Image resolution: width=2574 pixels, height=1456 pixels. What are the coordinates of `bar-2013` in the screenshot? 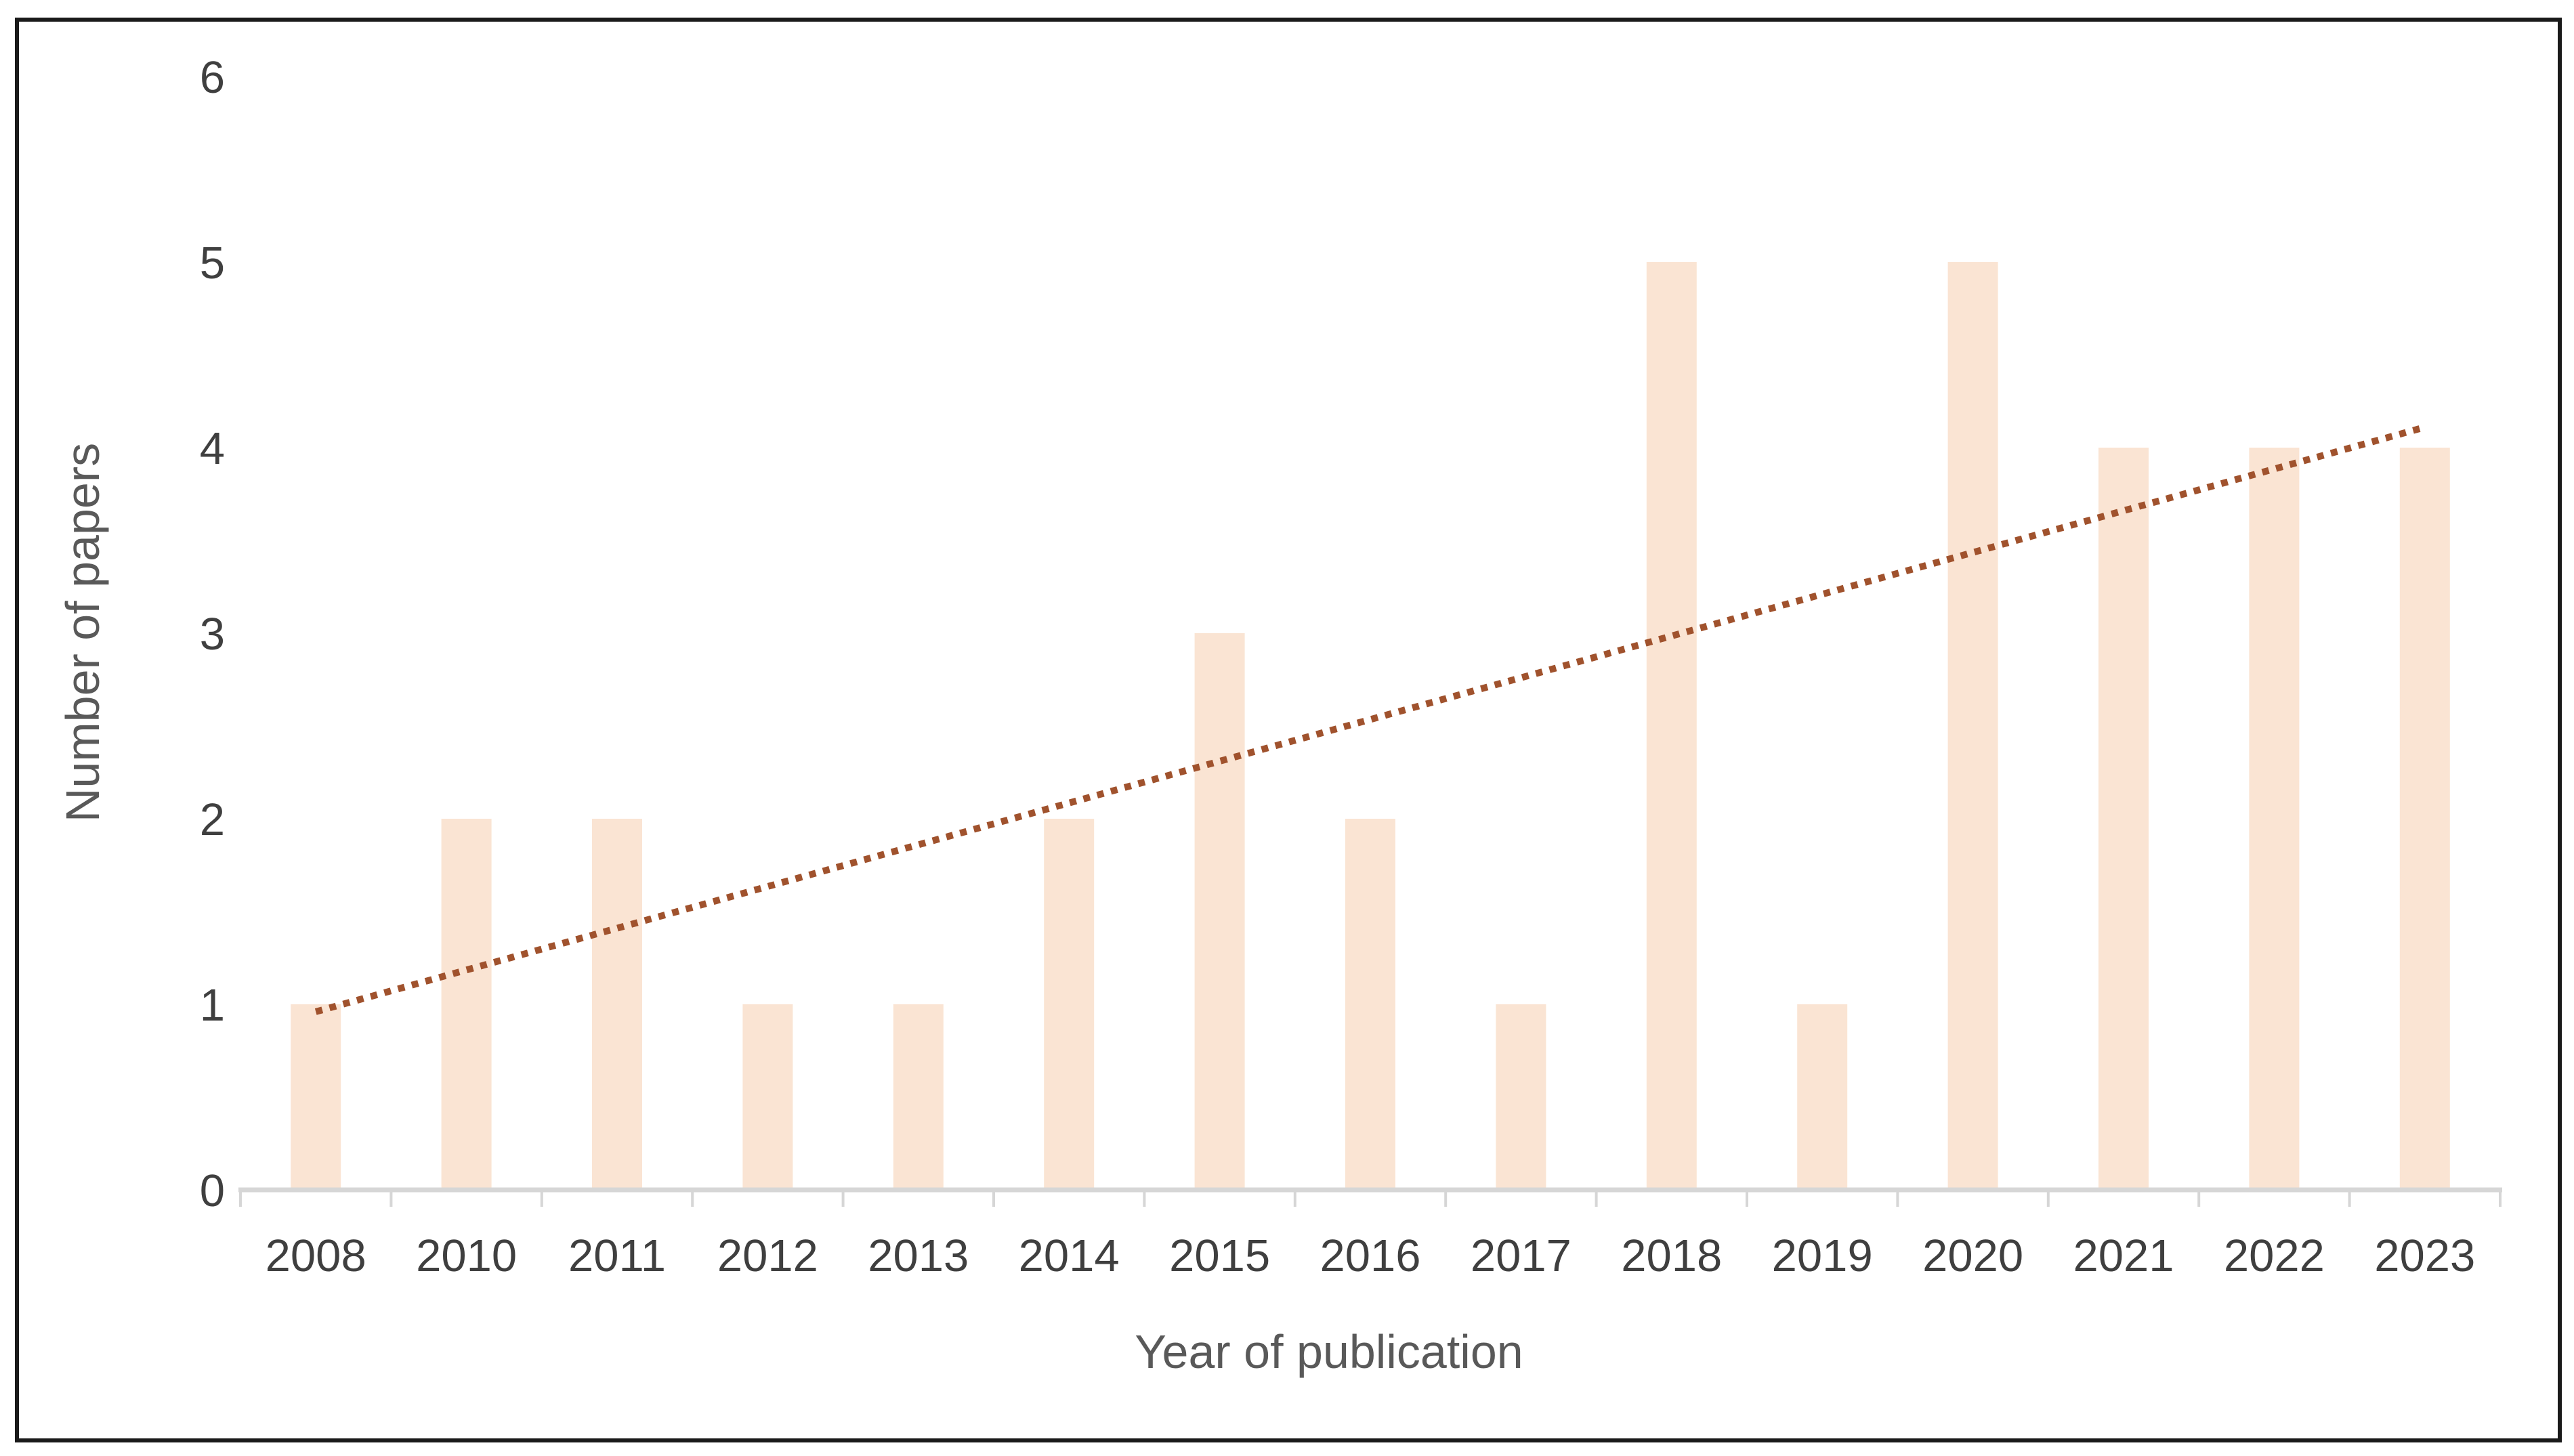 It's located at (919, 1097).